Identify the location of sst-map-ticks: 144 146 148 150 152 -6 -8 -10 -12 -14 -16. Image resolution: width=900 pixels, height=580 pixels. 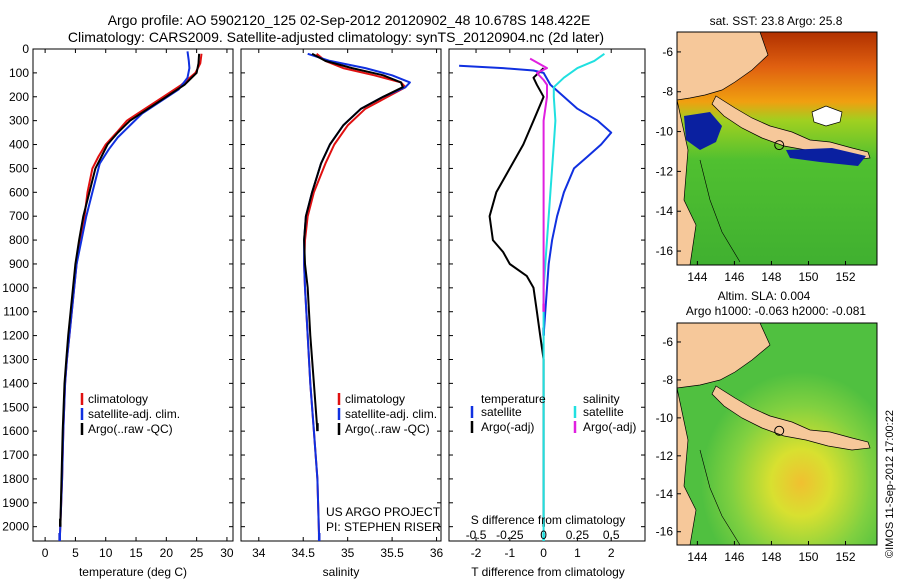
(756, 164).